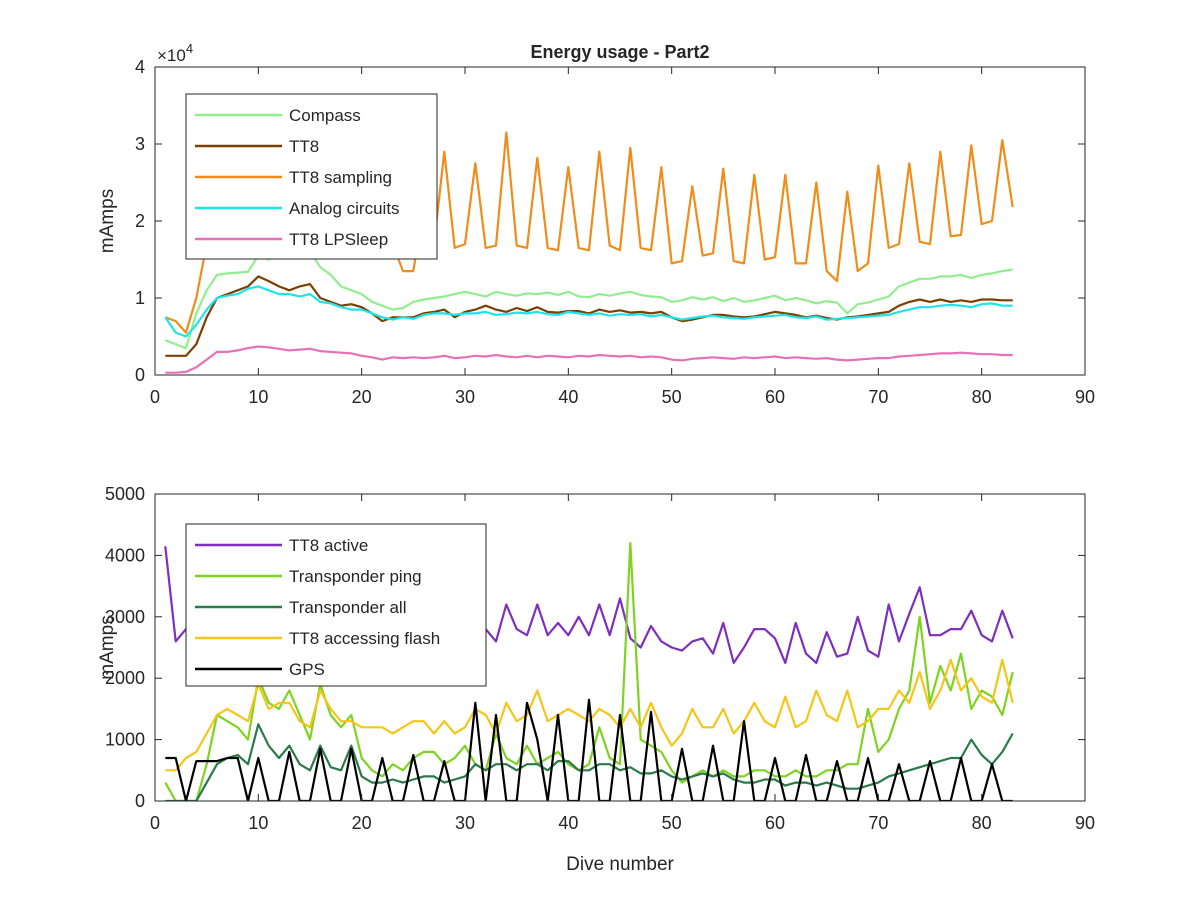 This screenshot has width=1200, height=905. I want to click on legend-label: Transponder ping, so click(355, 576).